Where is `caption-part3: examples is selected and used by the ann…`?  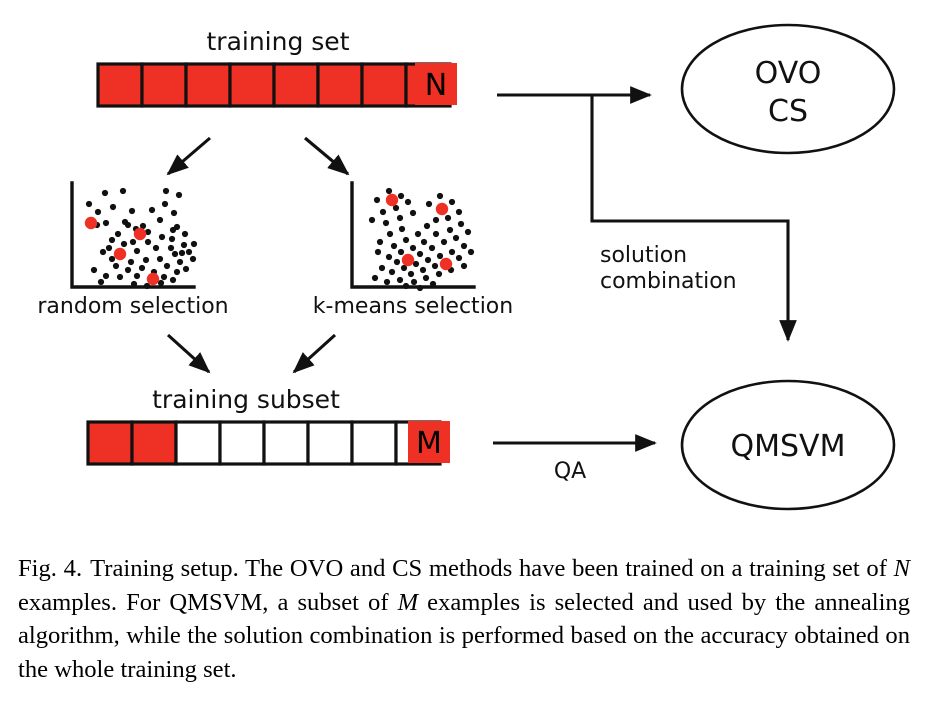 caption-part3: examples is selected and used by the ann… is located at coordinates (464, 635).